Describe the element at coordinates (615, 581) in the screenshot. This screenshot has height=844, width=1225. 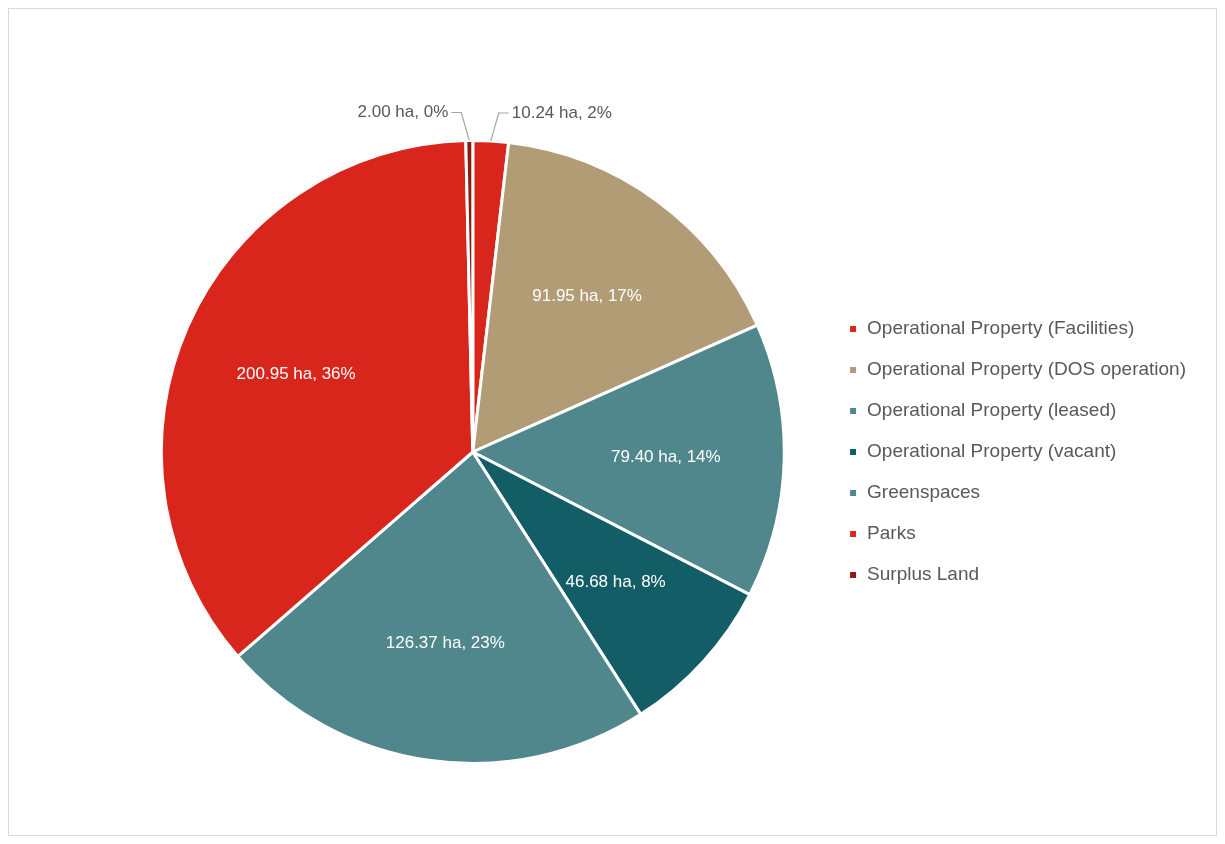
I see `data-label: 46.68 ha, 8%` at that location.